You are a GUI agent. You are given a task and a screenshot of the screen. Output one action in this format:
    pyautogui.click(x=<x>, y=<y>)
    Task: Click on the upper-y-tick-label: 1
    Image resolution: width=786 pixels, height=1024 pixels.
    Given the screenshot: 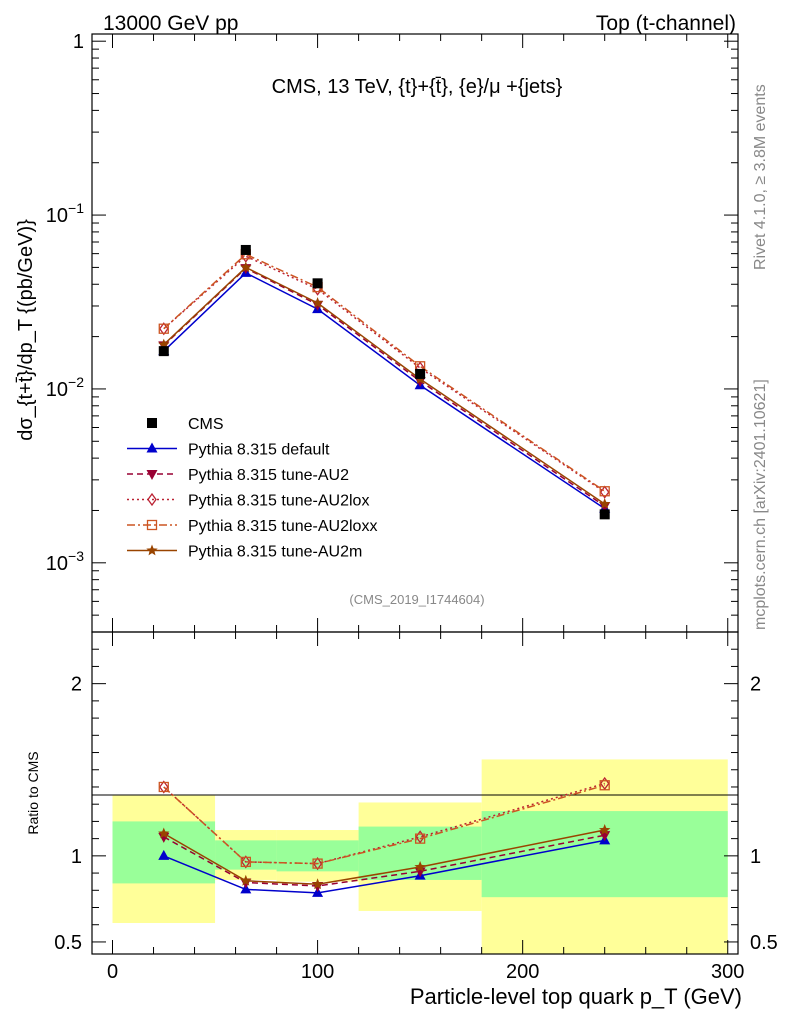 What is the action you would take?
    pyautogui.click(x=78, y=42)
    